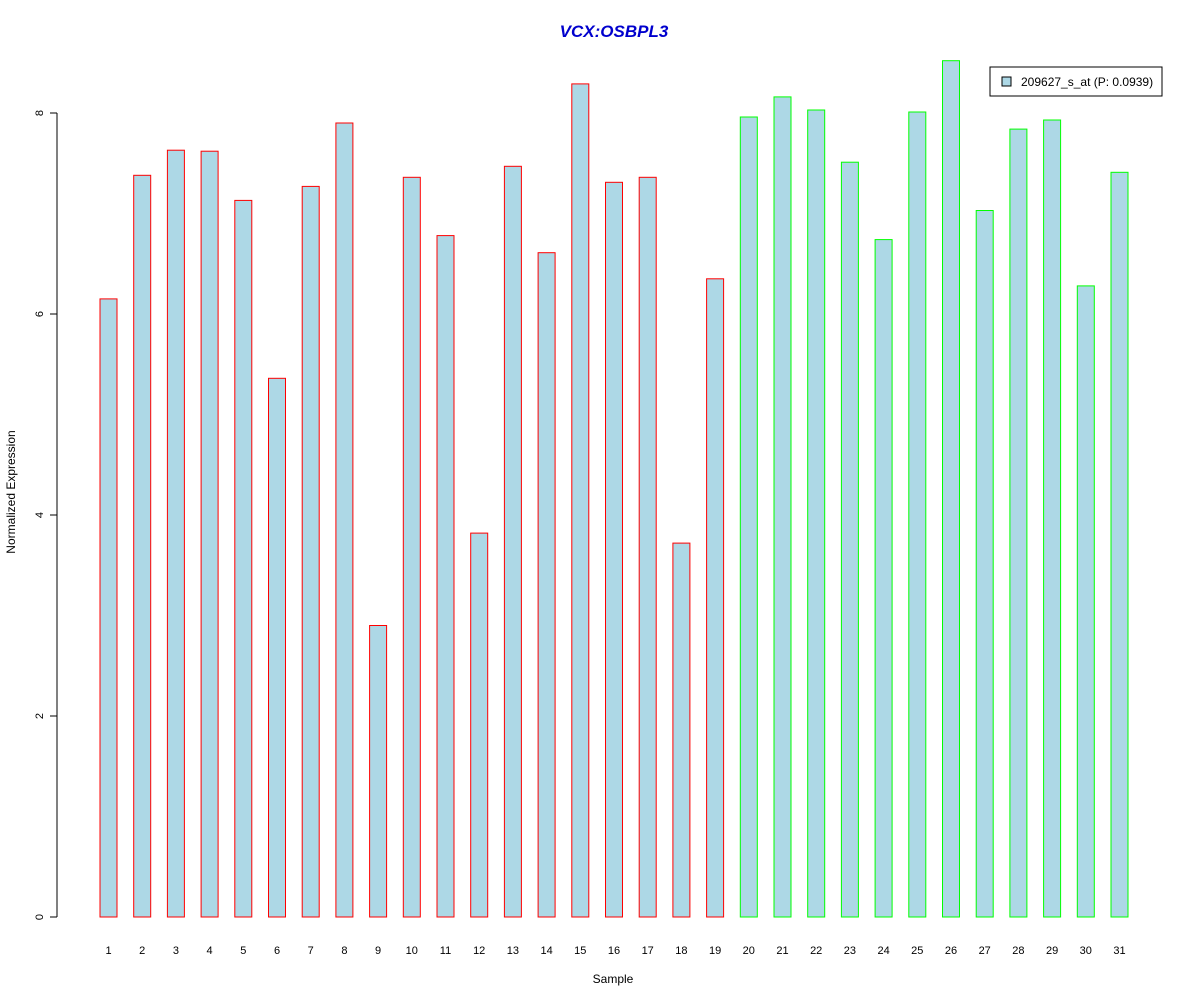 The width and height of the screenshot is (1200, 1000). What do you see at coordinates (648, 951) in the screenshot?
I see `x-tick-label: 17` at bounding box center [648, 951].